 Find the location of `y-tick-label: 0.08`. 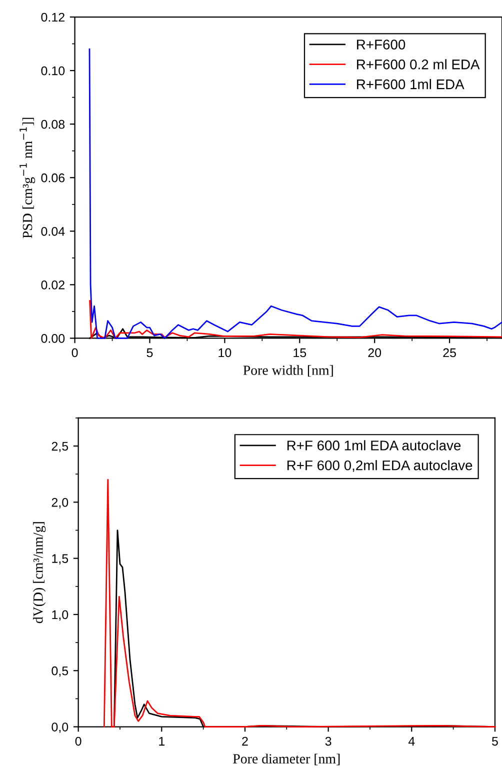

y-tick-label: 0.08 is located at coordinates (53, 124).